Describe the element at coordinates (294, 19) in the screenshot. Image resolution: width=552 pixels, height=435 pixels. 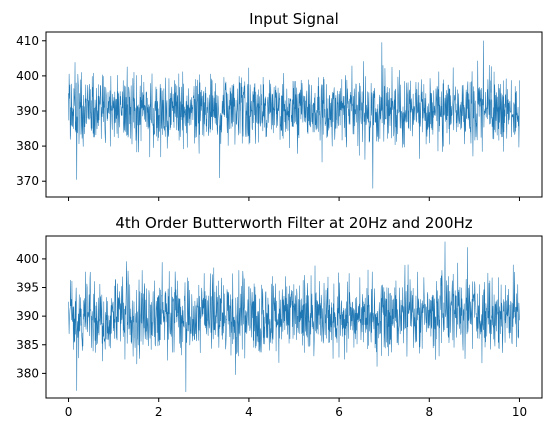
I see `input-signal-title: Input Signal` at that location.